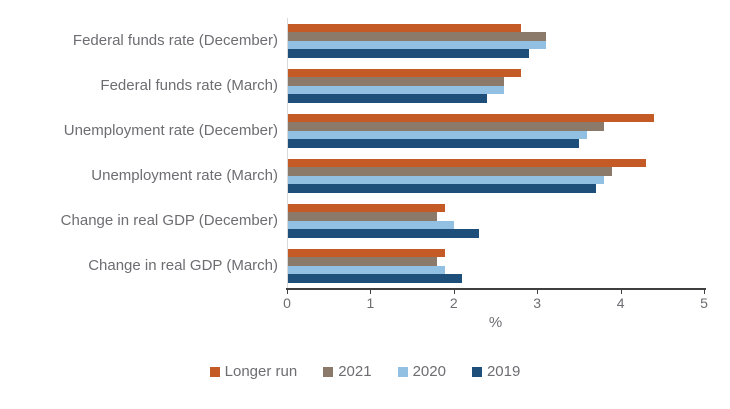  Describe the element at coordinates (495, 322) in the screenshot. I see `x-axis-unit-label: %` at that location.